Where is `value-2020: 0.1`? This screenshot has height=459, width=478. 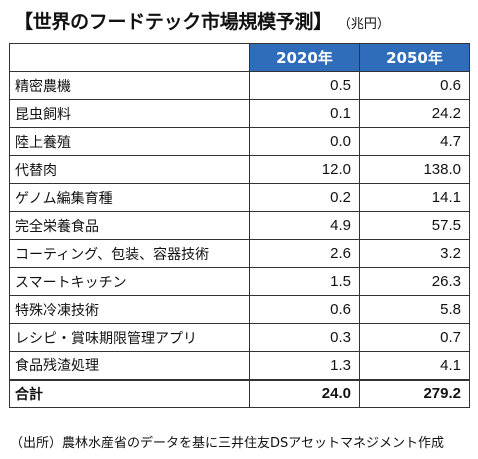 value-2020: 0.1 is located at coordinates (304, 113).